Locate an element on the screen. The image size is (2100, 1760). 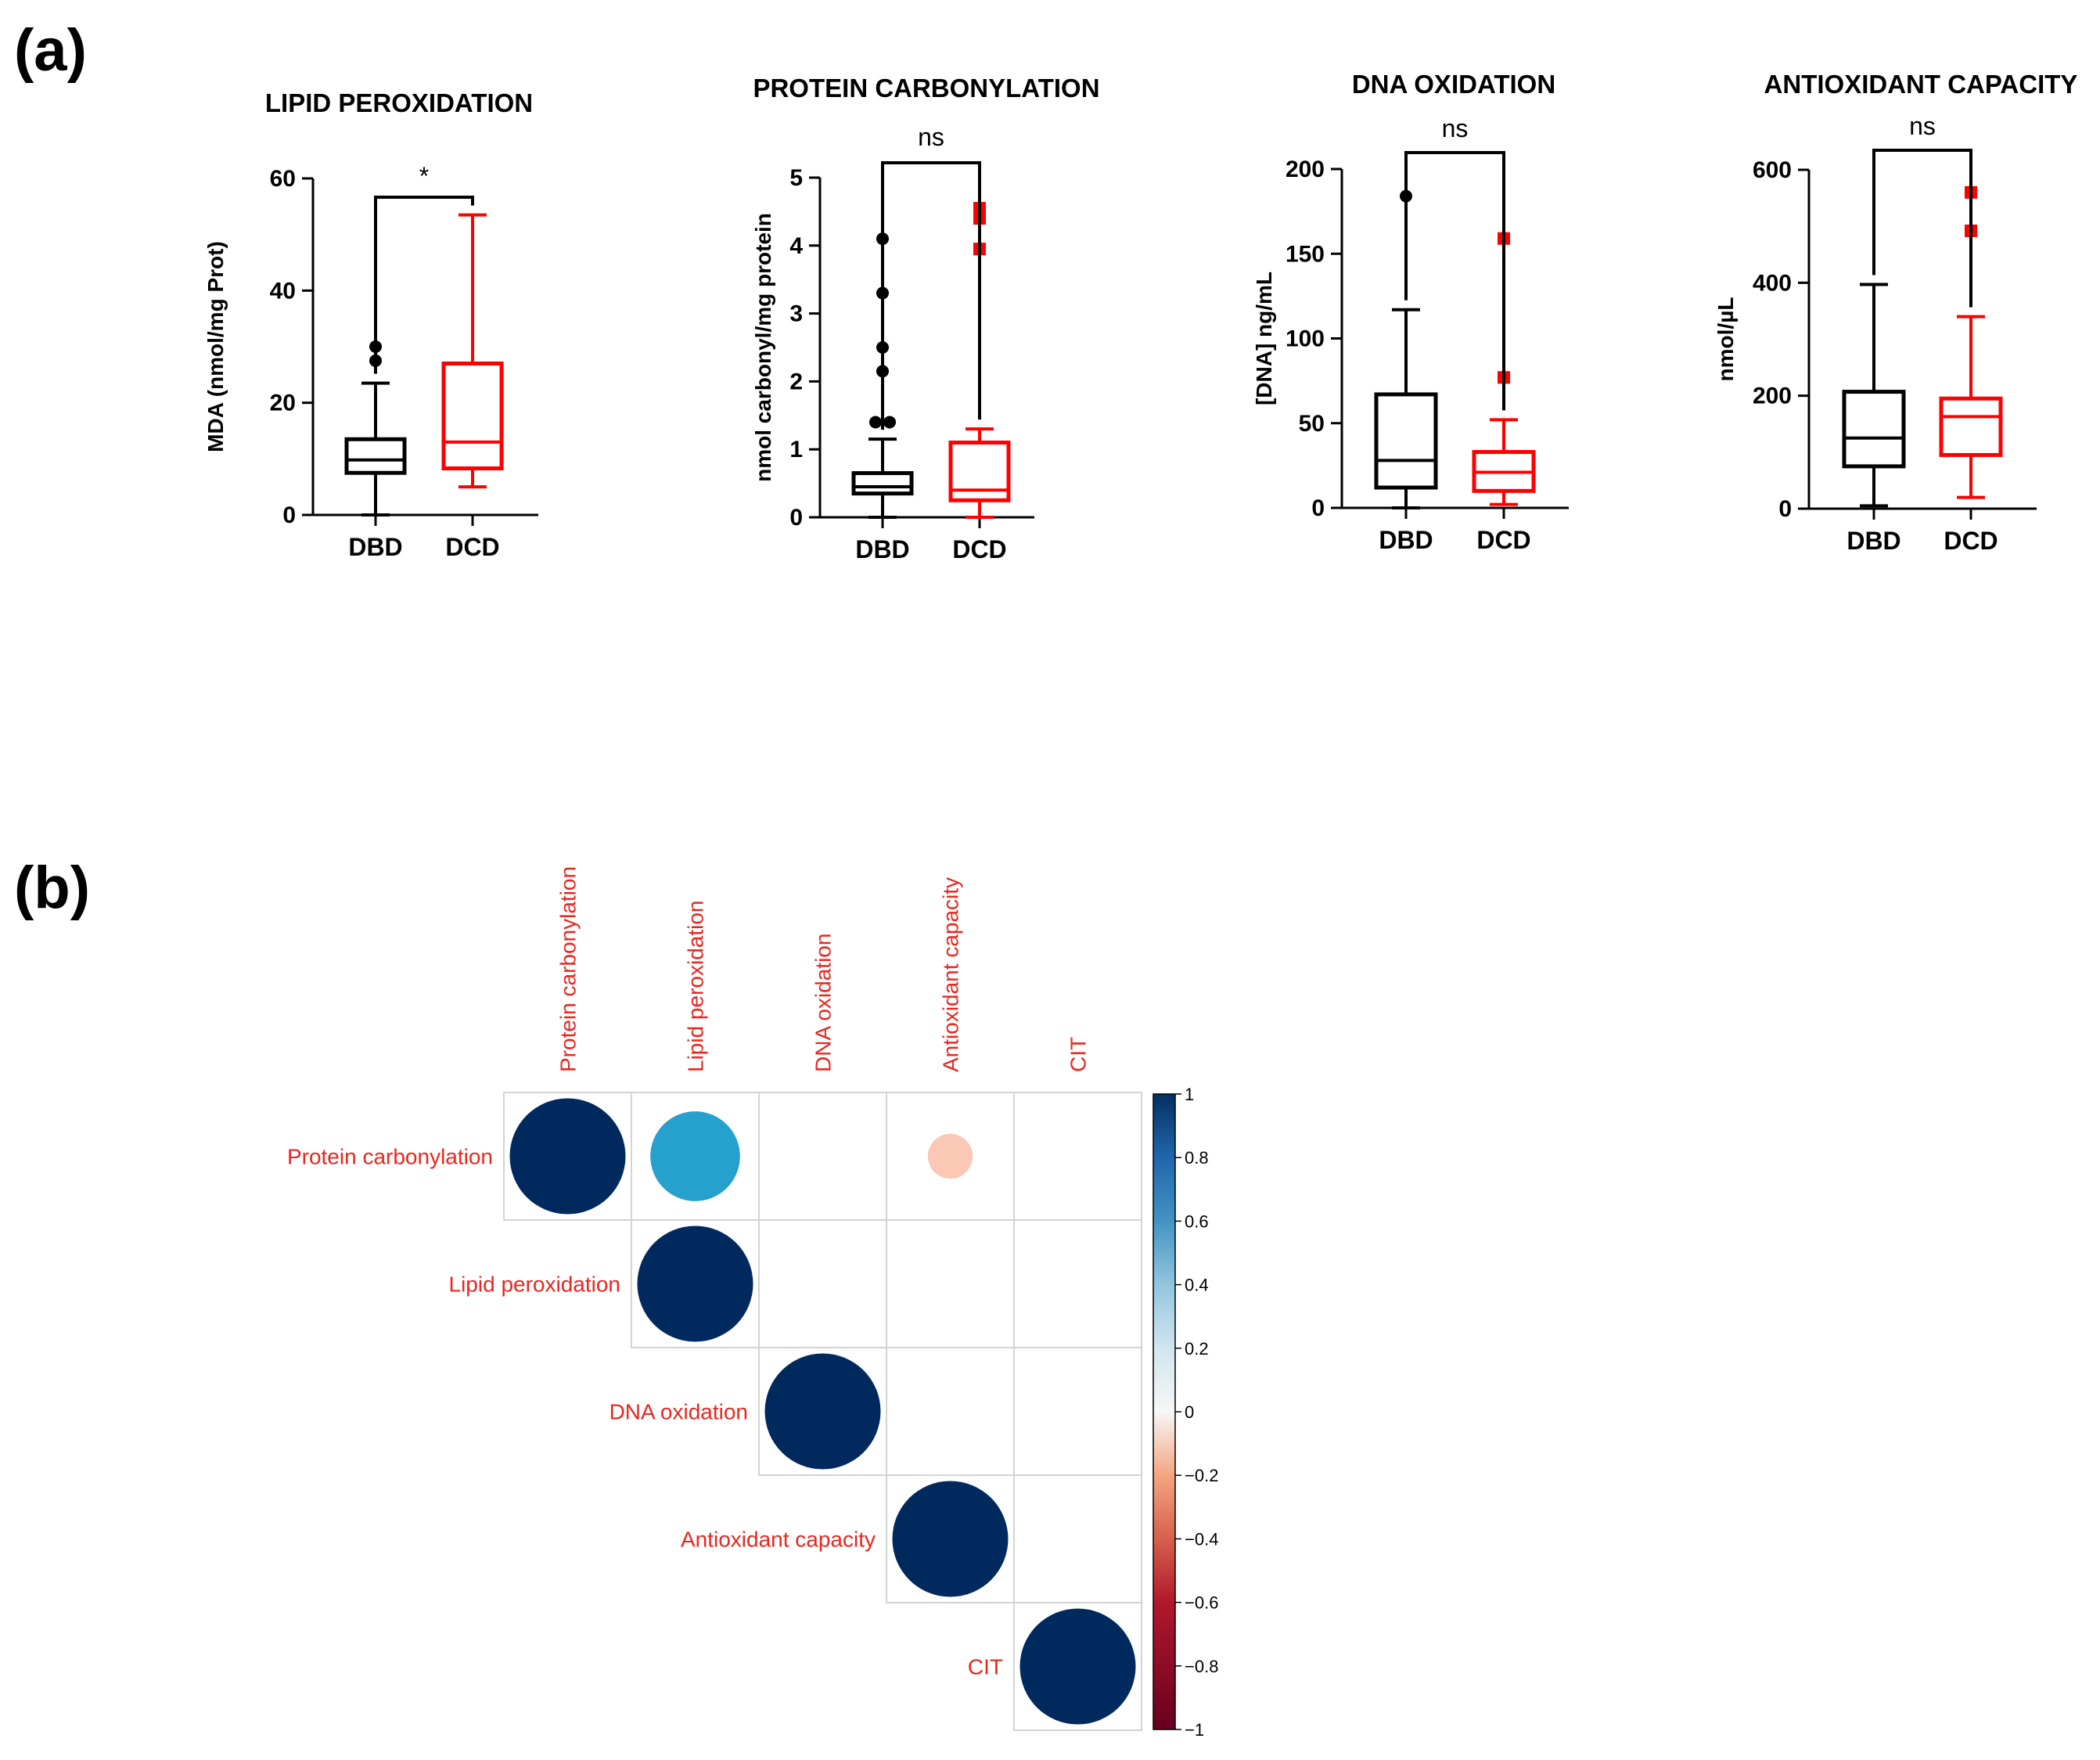
chart-title: DNA OXIDATION is located at coordinates (1453, 84).